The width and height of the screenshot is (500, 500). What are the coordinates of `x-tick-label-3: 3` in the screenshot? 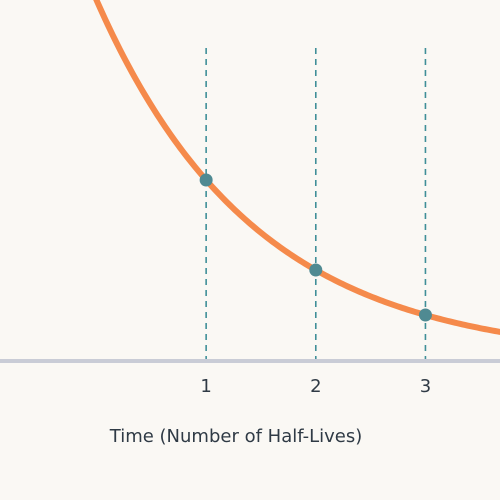 It's located at (425, 386).